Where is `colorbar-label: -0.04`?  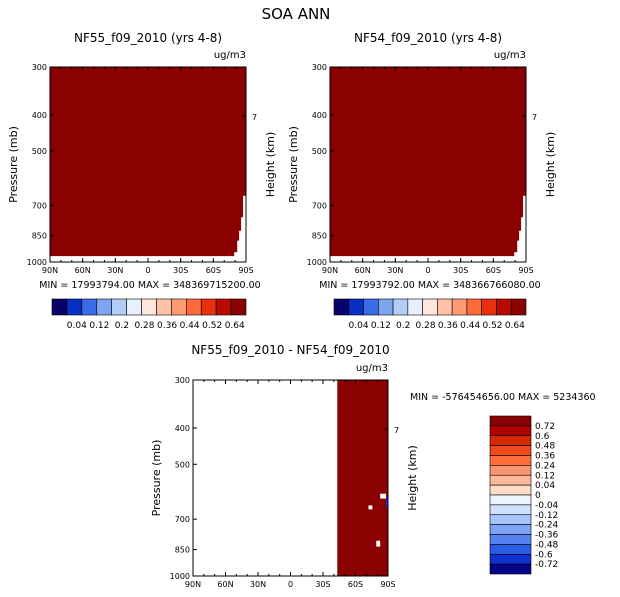 colorbar-label: -0.04 is located at coordinates (547, 506).